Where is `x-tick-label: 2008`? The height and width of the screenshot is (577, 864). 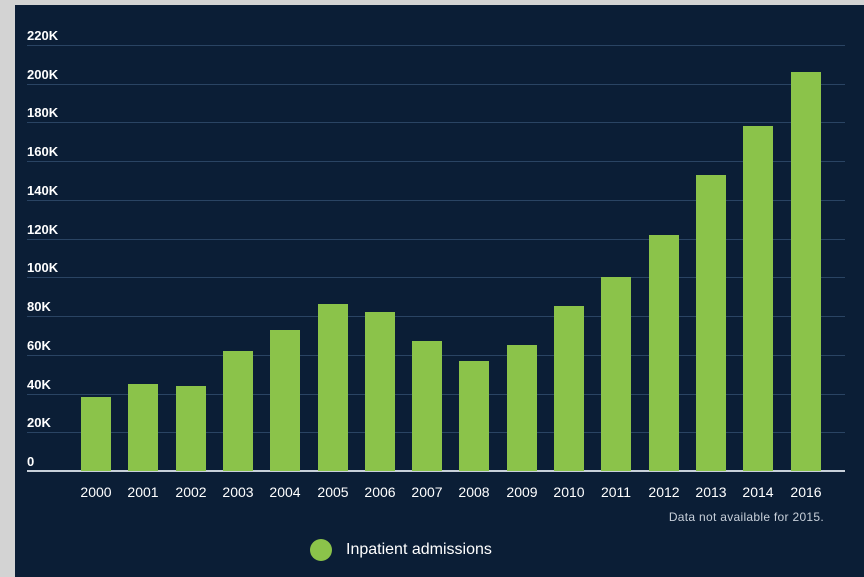
x-tick-label: 2008 is located at coordinates (474, 492).